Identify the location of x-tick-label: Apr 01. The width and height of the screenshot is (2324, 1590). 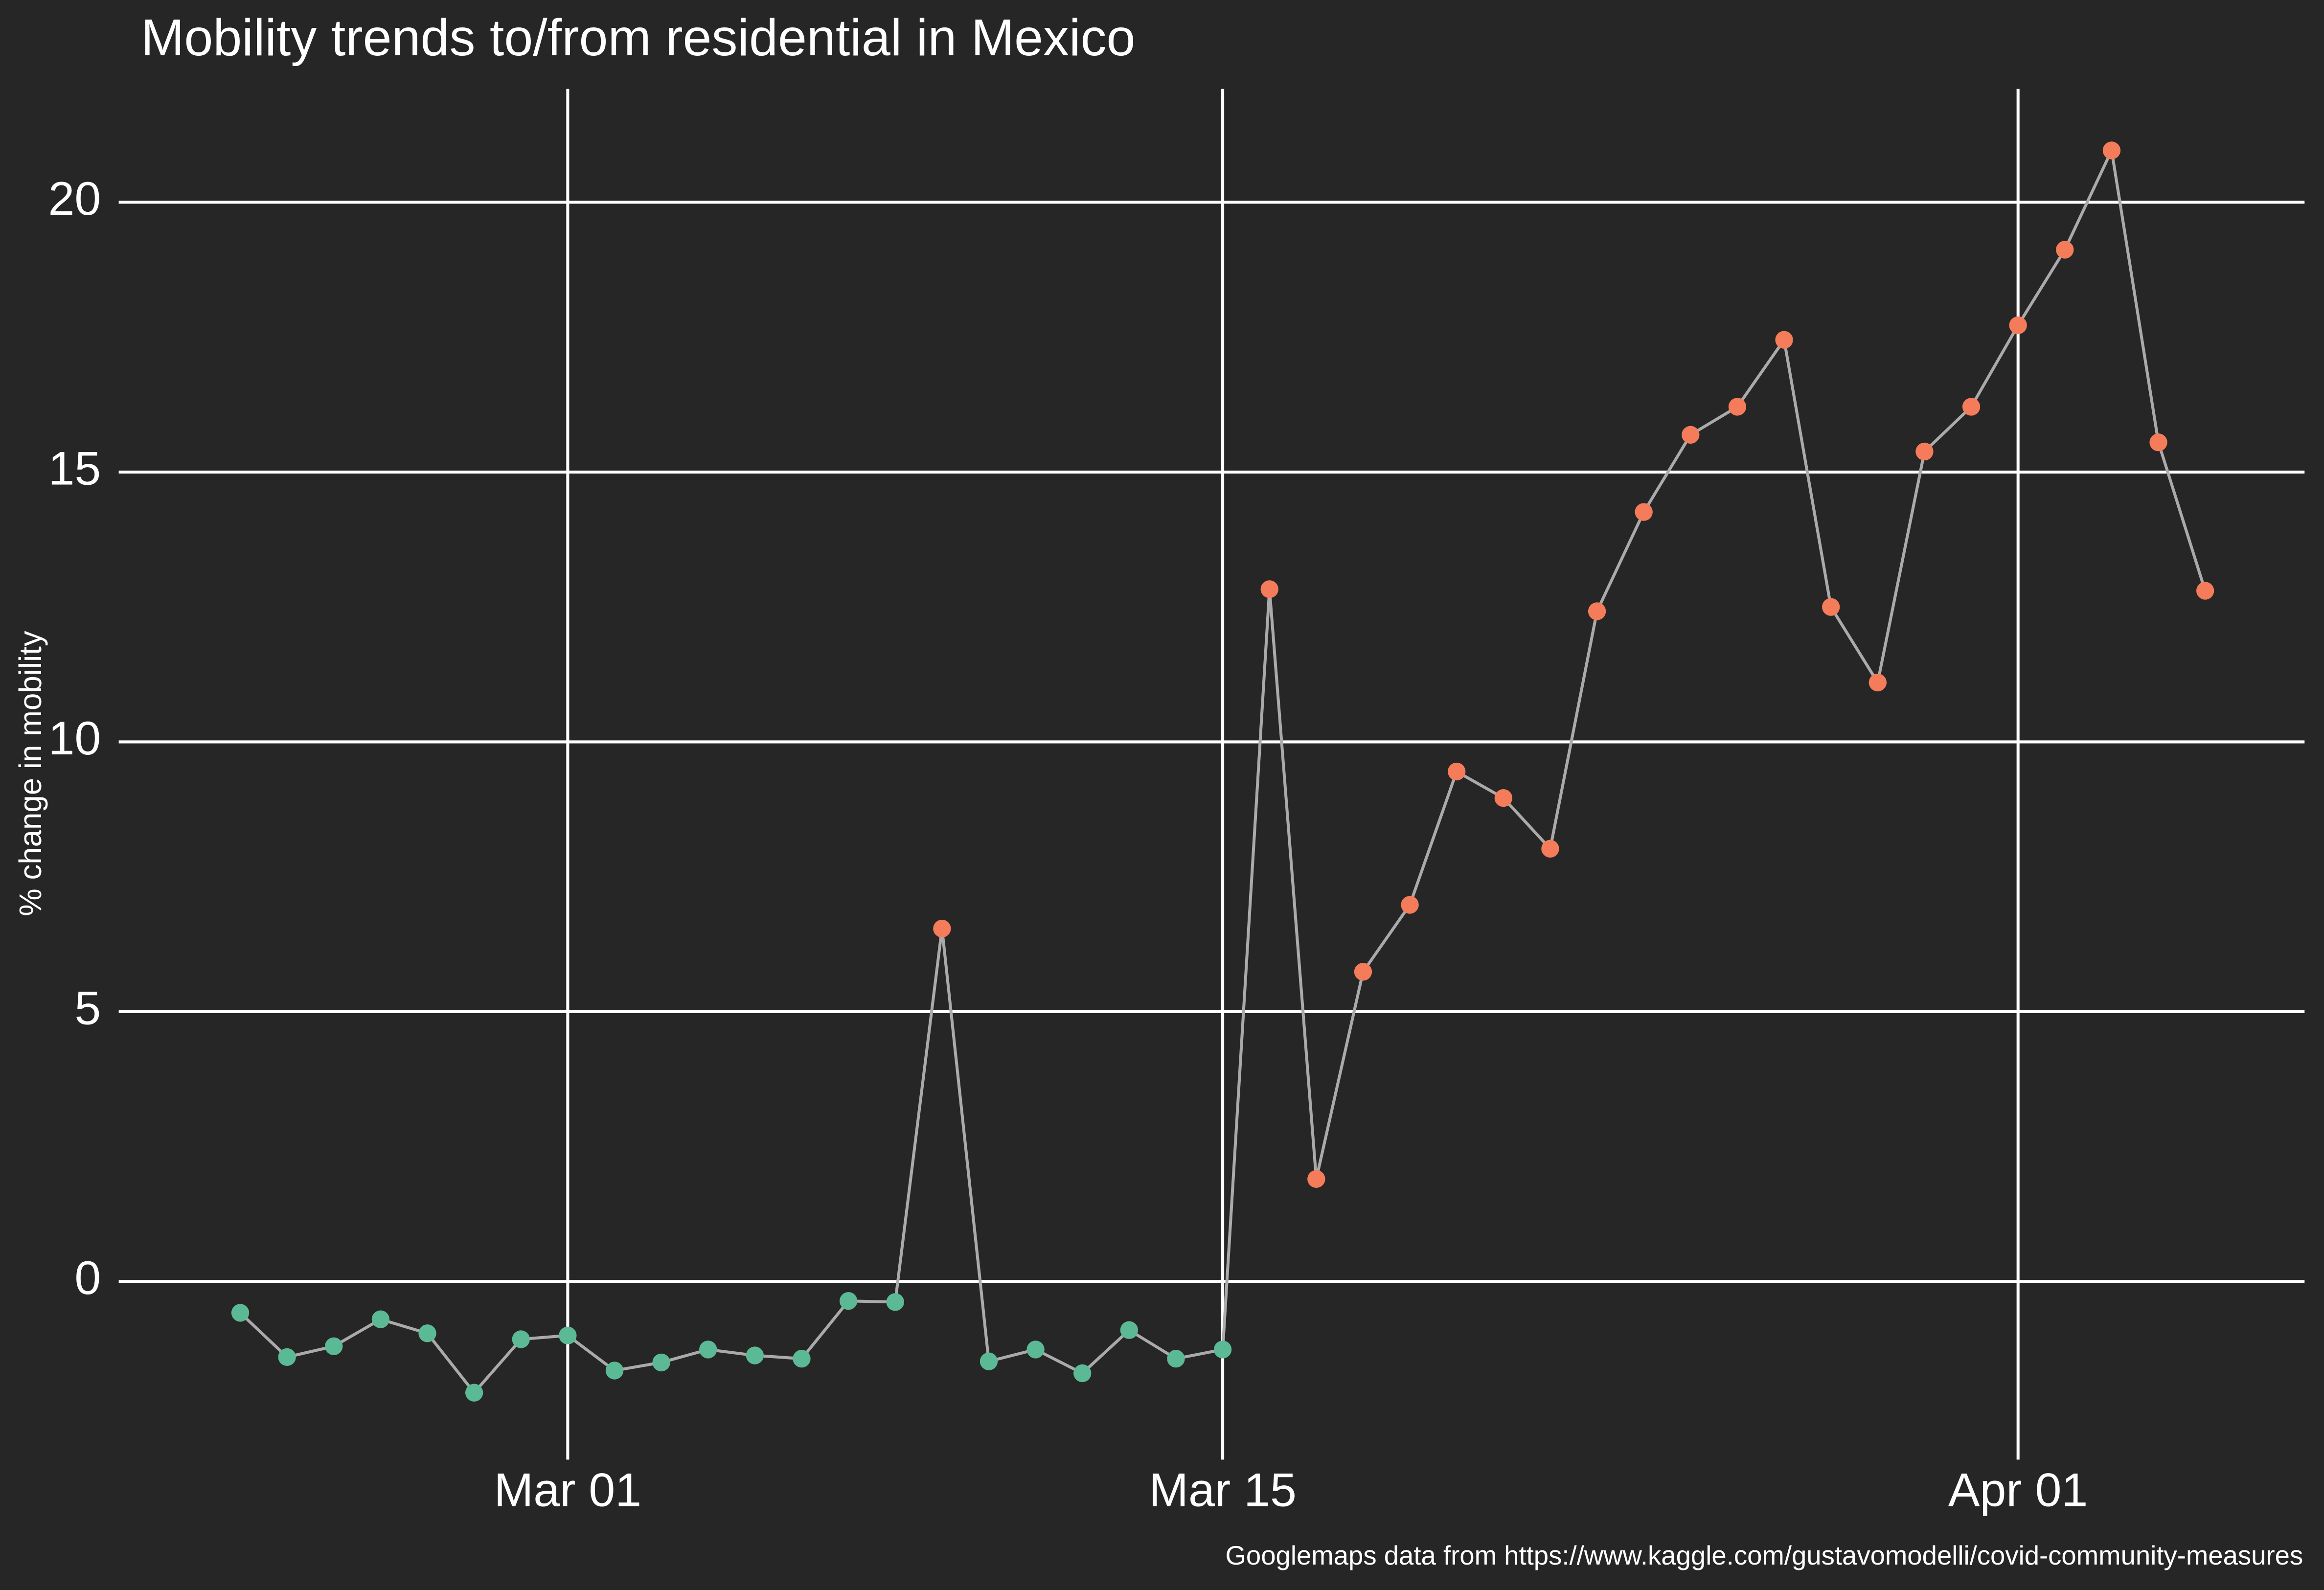
(2018, 1490).